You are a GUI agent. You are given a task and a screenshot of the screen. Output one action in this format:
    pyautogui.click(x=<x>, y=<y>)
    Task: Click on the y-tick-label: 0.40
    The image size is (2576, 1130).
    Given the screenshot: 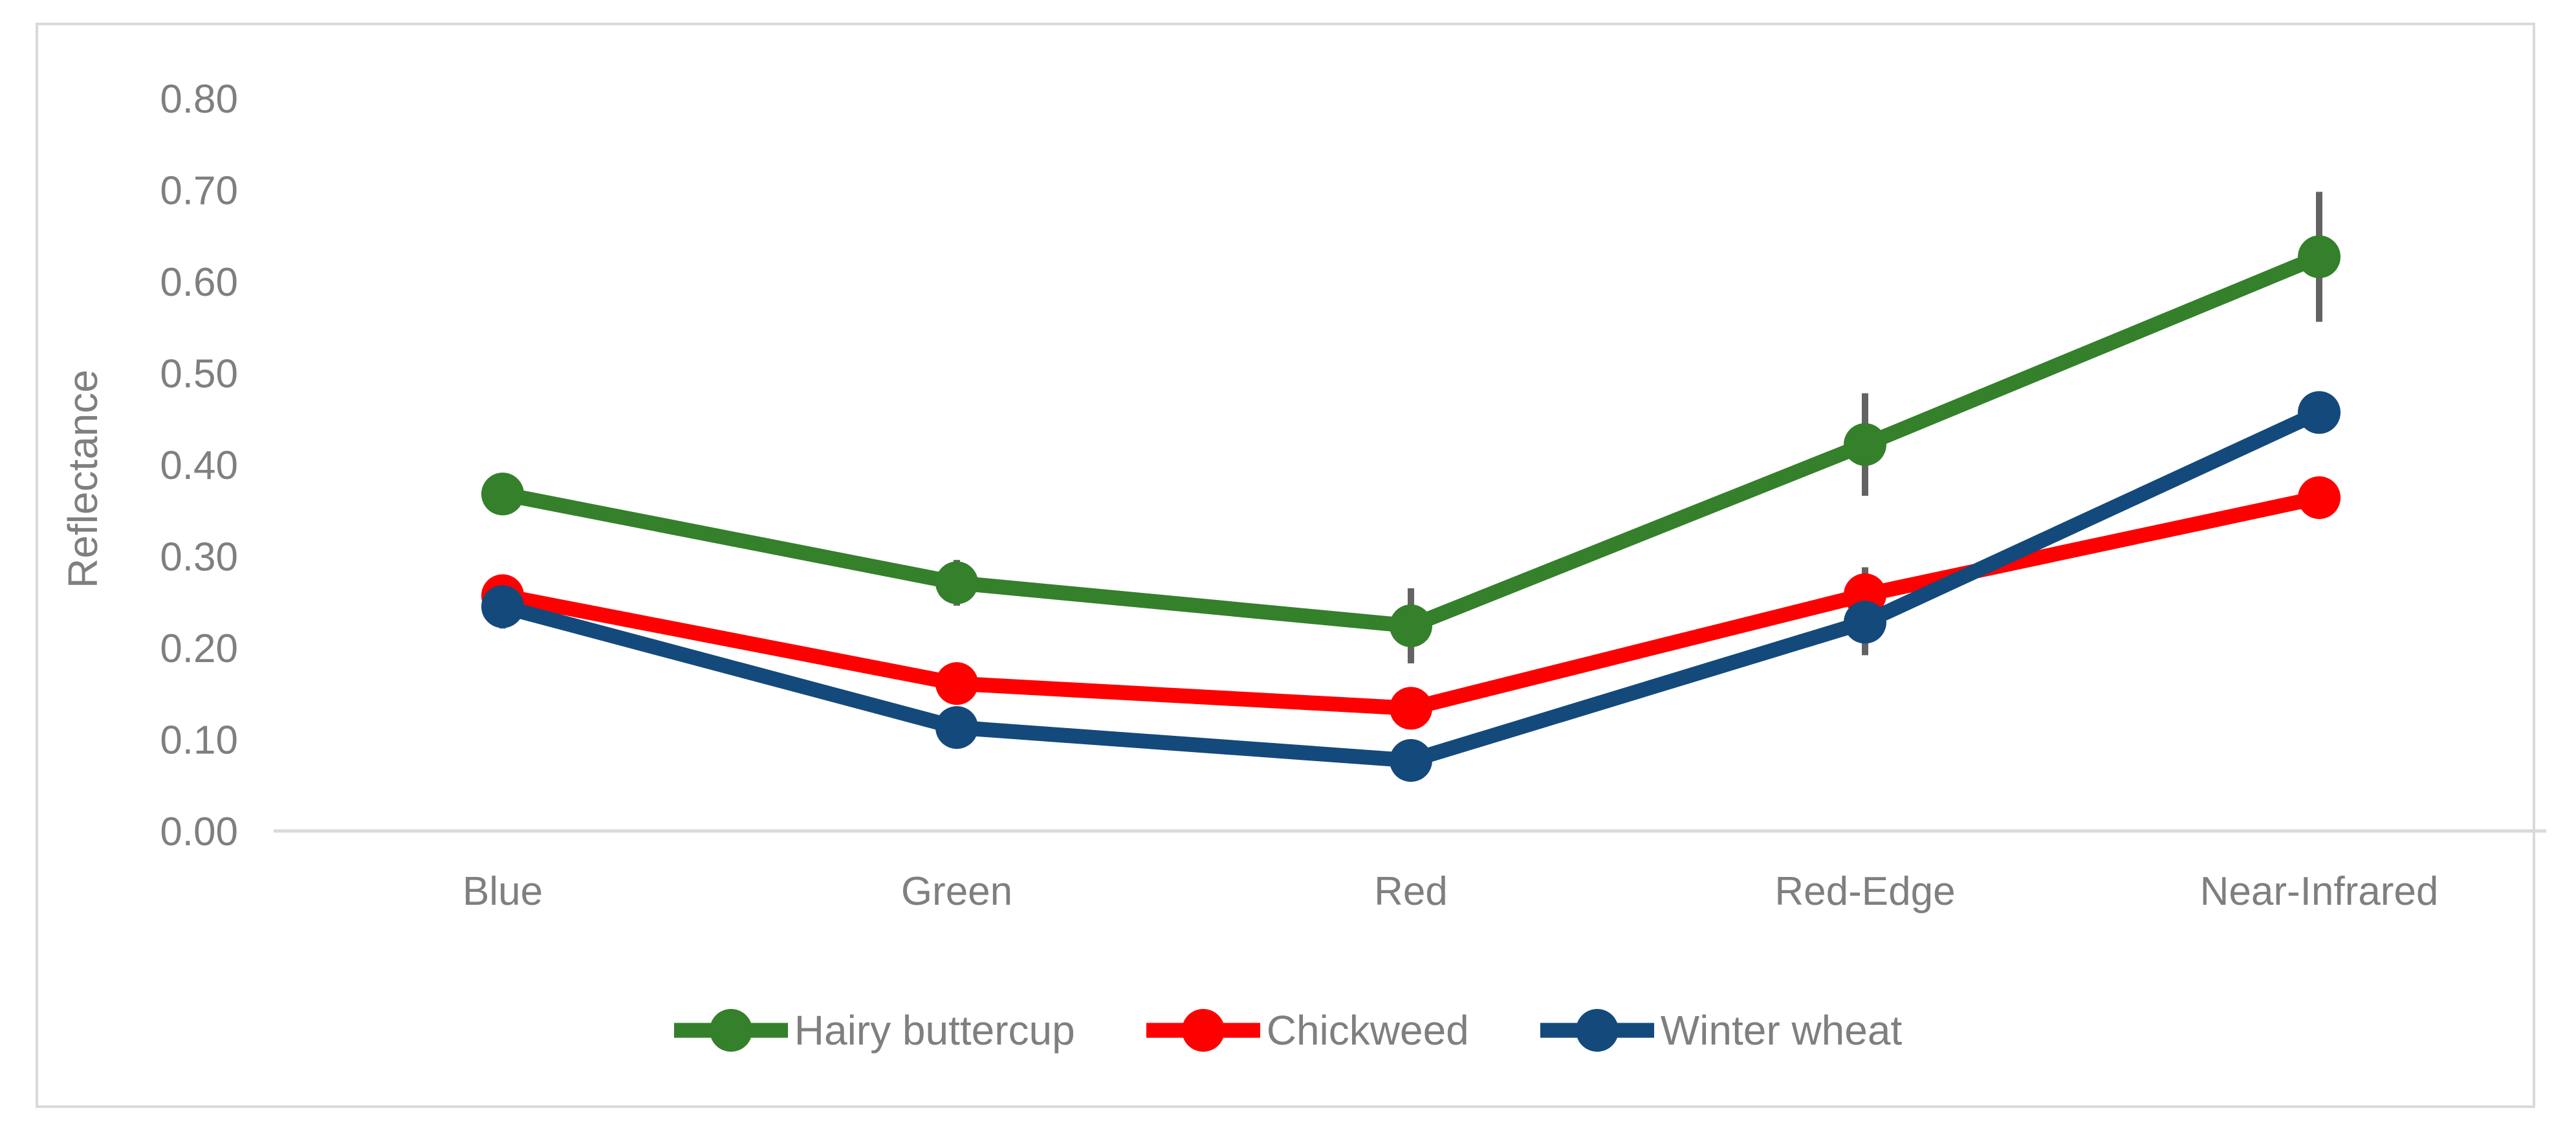 What is the action you would take?
    pyautogui.click(x=199, y=466)
    